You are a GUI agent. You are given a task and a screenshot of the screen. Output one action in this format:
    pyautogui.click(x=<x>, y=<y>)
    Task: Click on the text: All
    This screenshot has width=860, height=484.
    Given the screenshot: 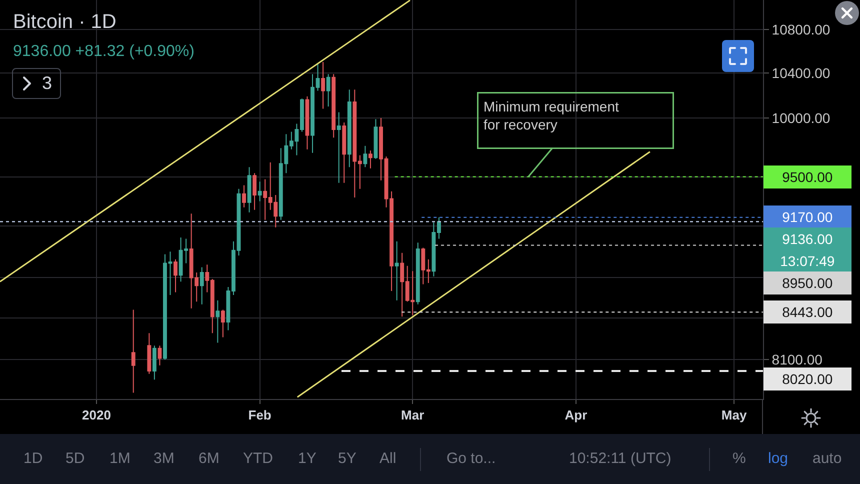 What is the action you would take?
    pyautogui.click(x=388, y=459)
    